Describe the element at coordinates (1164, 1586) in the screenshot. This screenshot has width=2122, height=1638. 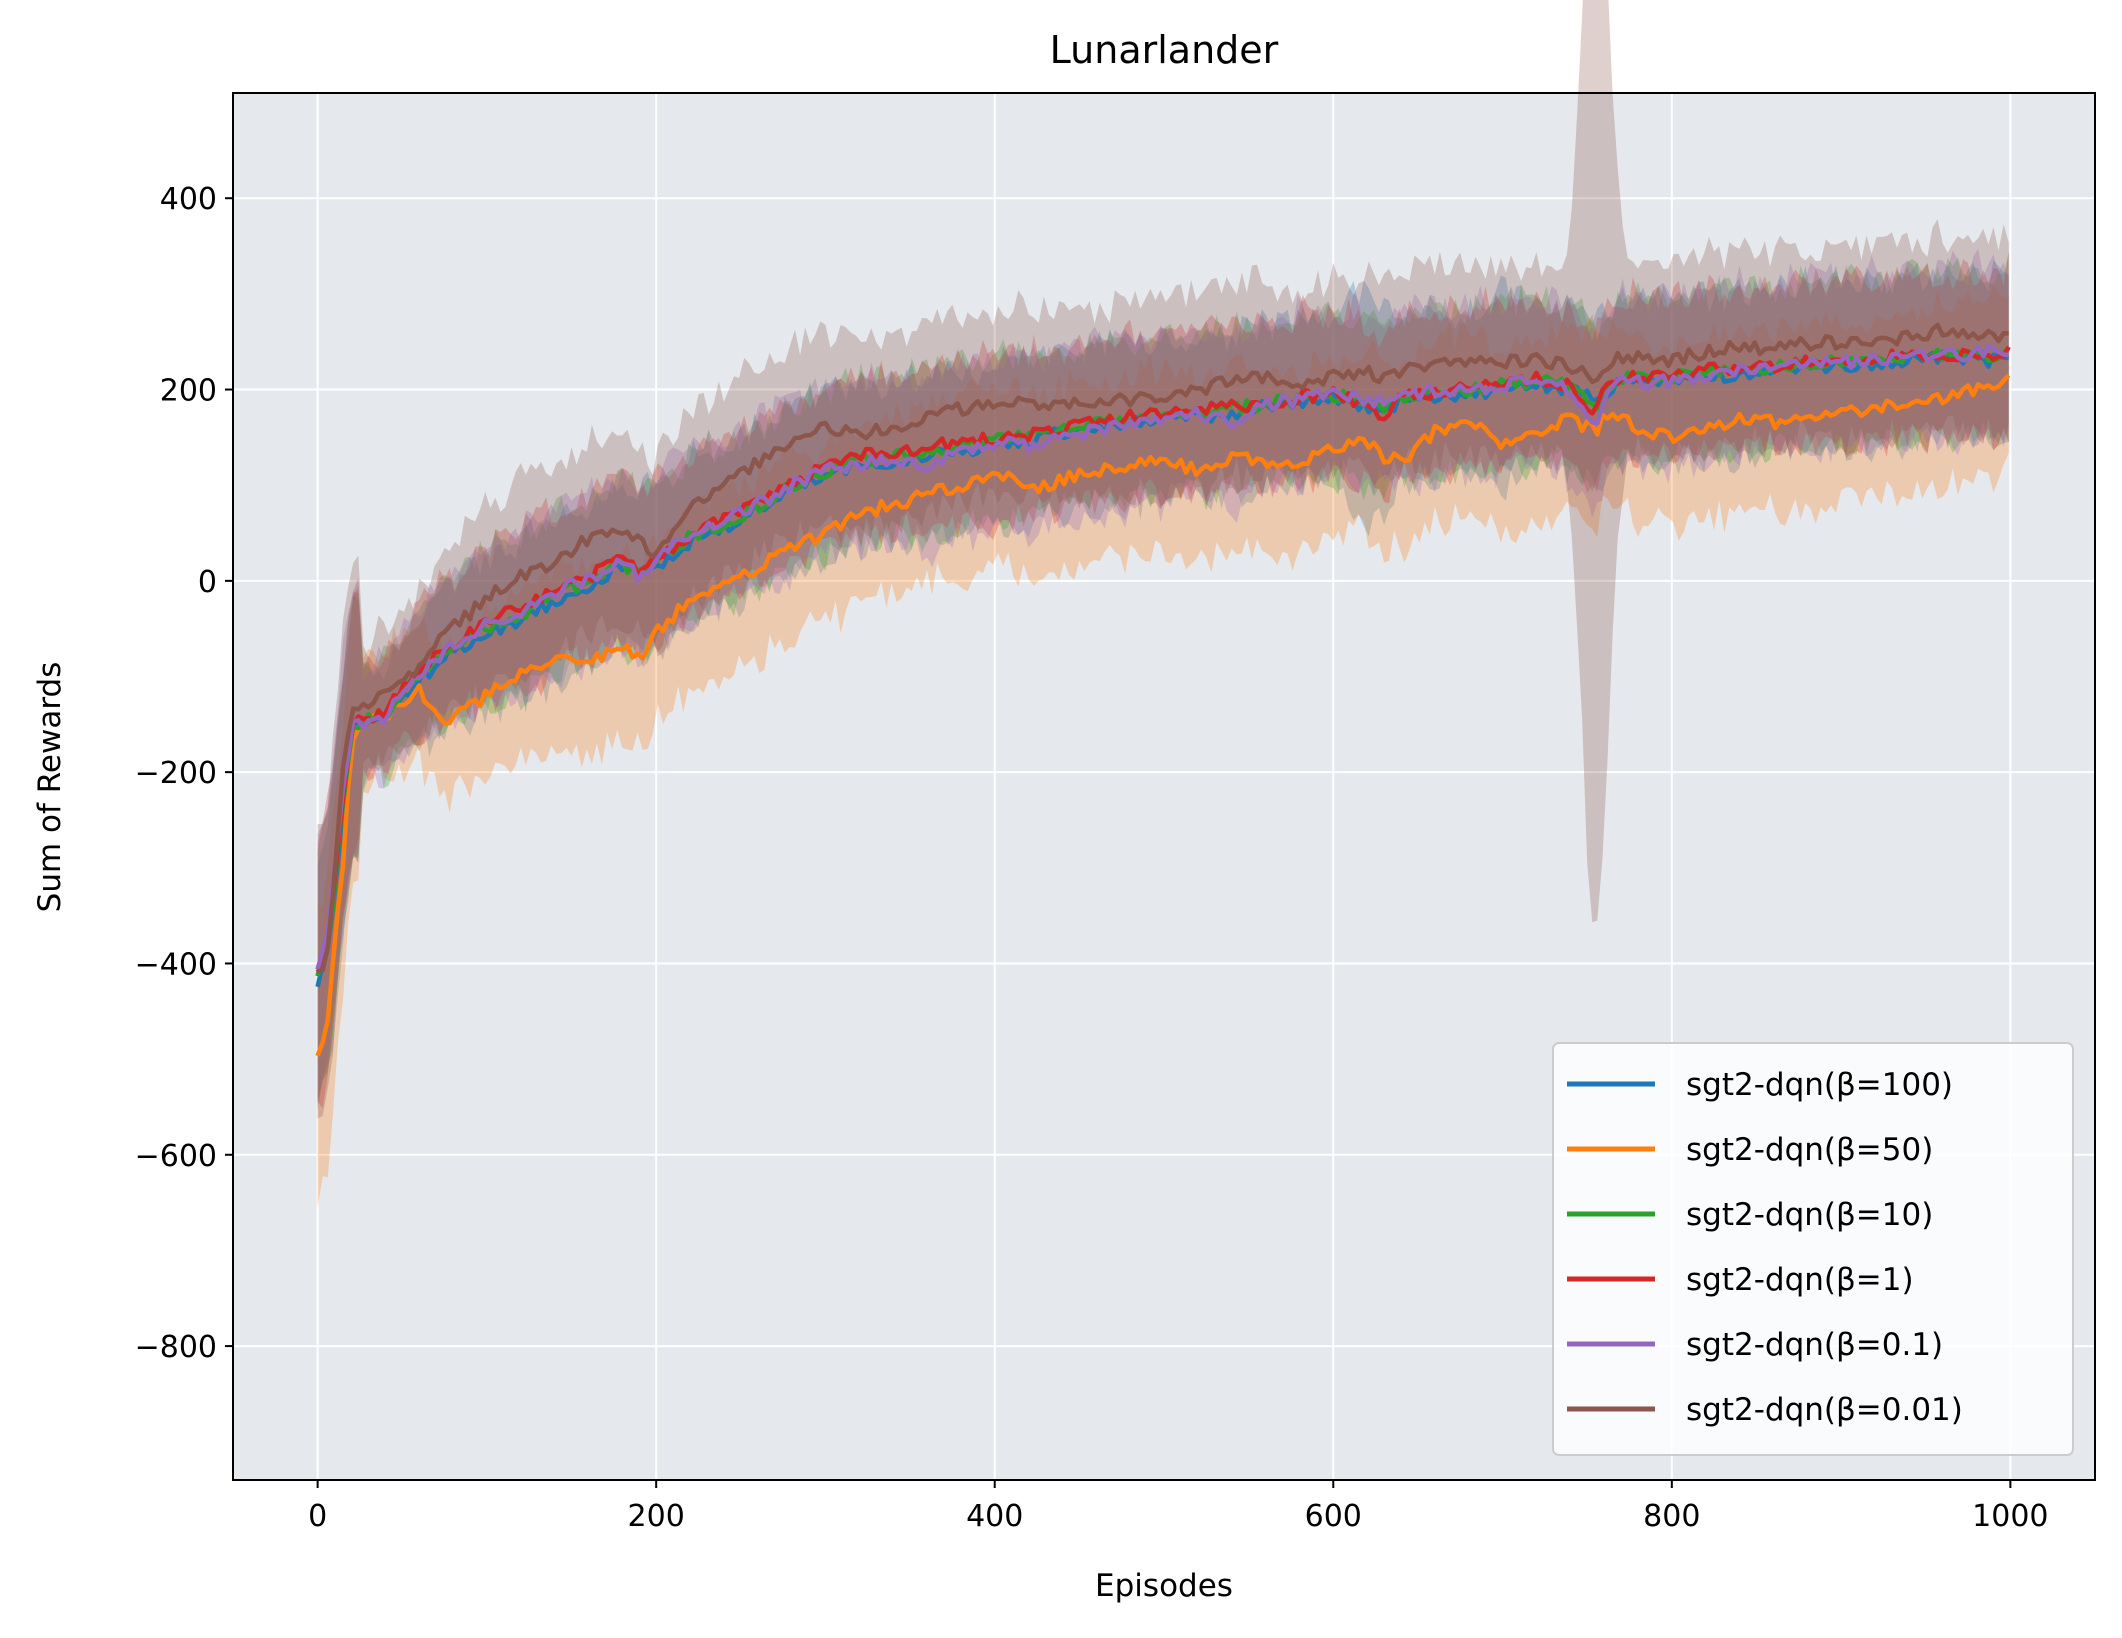
I see `x-axis-label: Episodes` at that location.